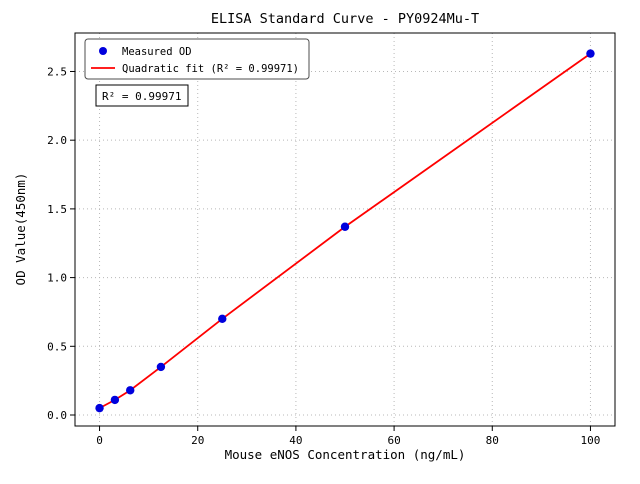  What do you see at coordinates (591, 440) in the screenshot?
I see `x-tick-label: 100` at bounding box center [591, 440].